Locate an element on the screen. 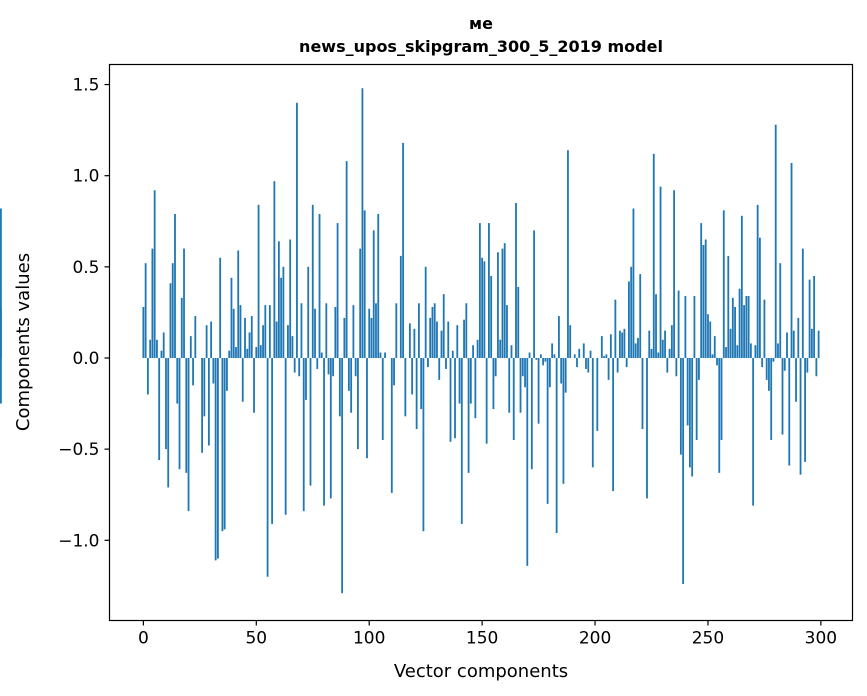 Image resolution: width=867 pixels, height=696 pixels. x-tick-label: 150 is located at coordinates (482, 639).